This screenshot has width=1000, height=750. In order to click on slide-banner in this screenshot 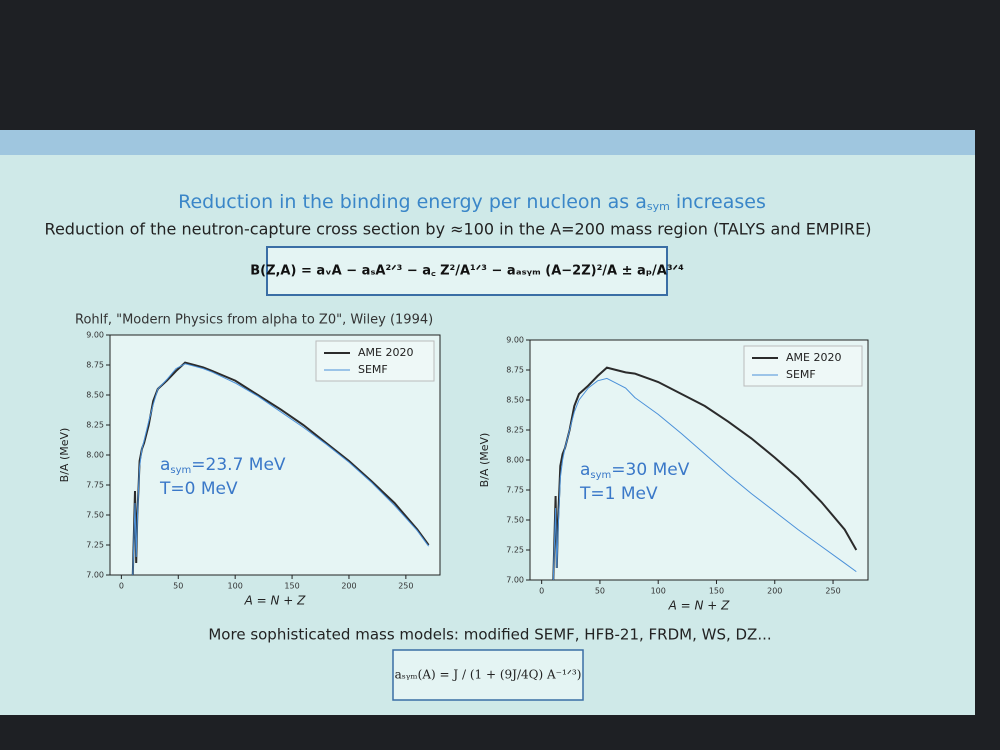, I will do `click(487, 142)`.